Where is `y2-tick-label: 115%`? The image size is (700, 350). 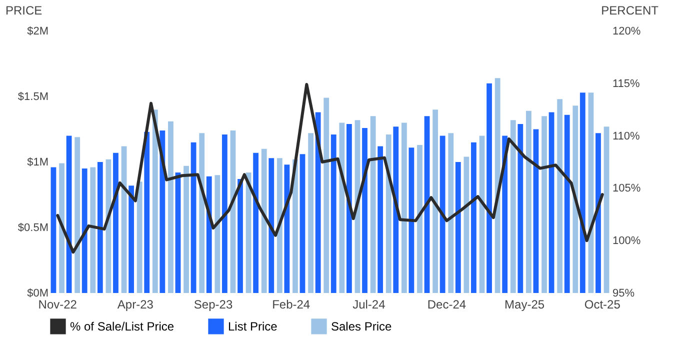
y2-tick-label: 115% is located at coordinates (626, 84).